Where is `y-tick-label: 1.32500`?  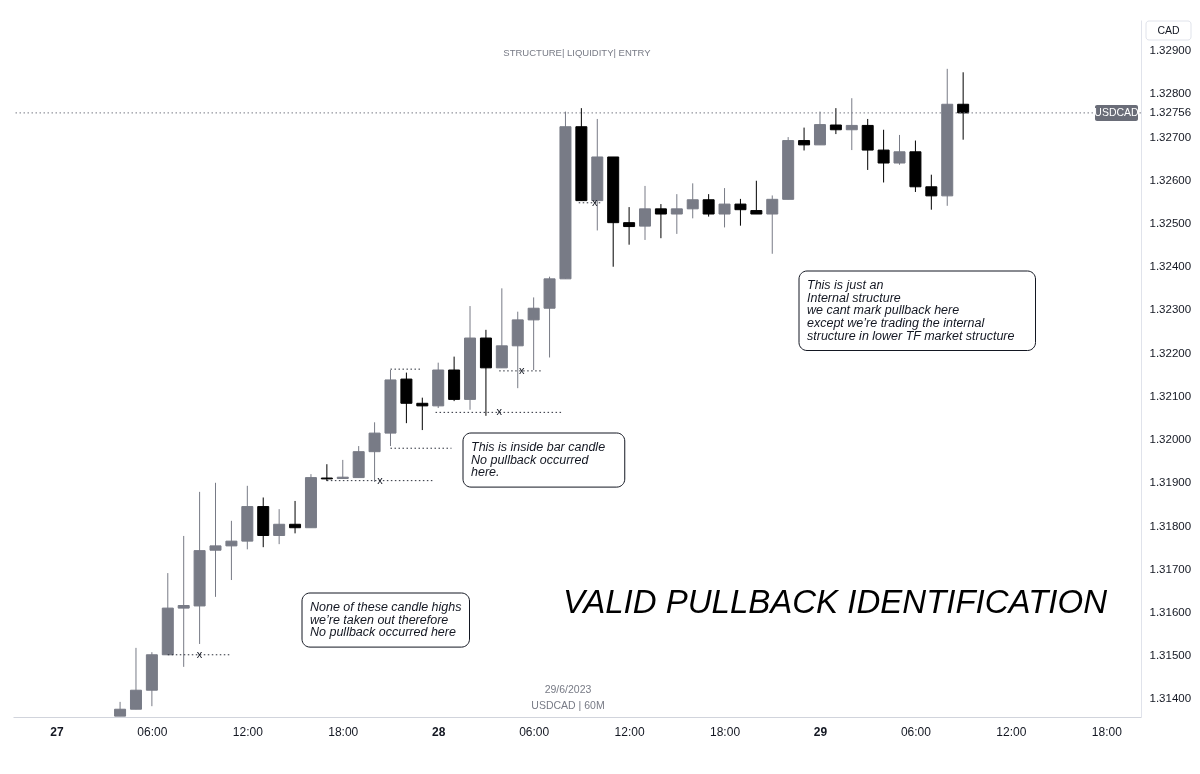
y-tick-label: 1.32500 is located at coordinates (1170, 223).